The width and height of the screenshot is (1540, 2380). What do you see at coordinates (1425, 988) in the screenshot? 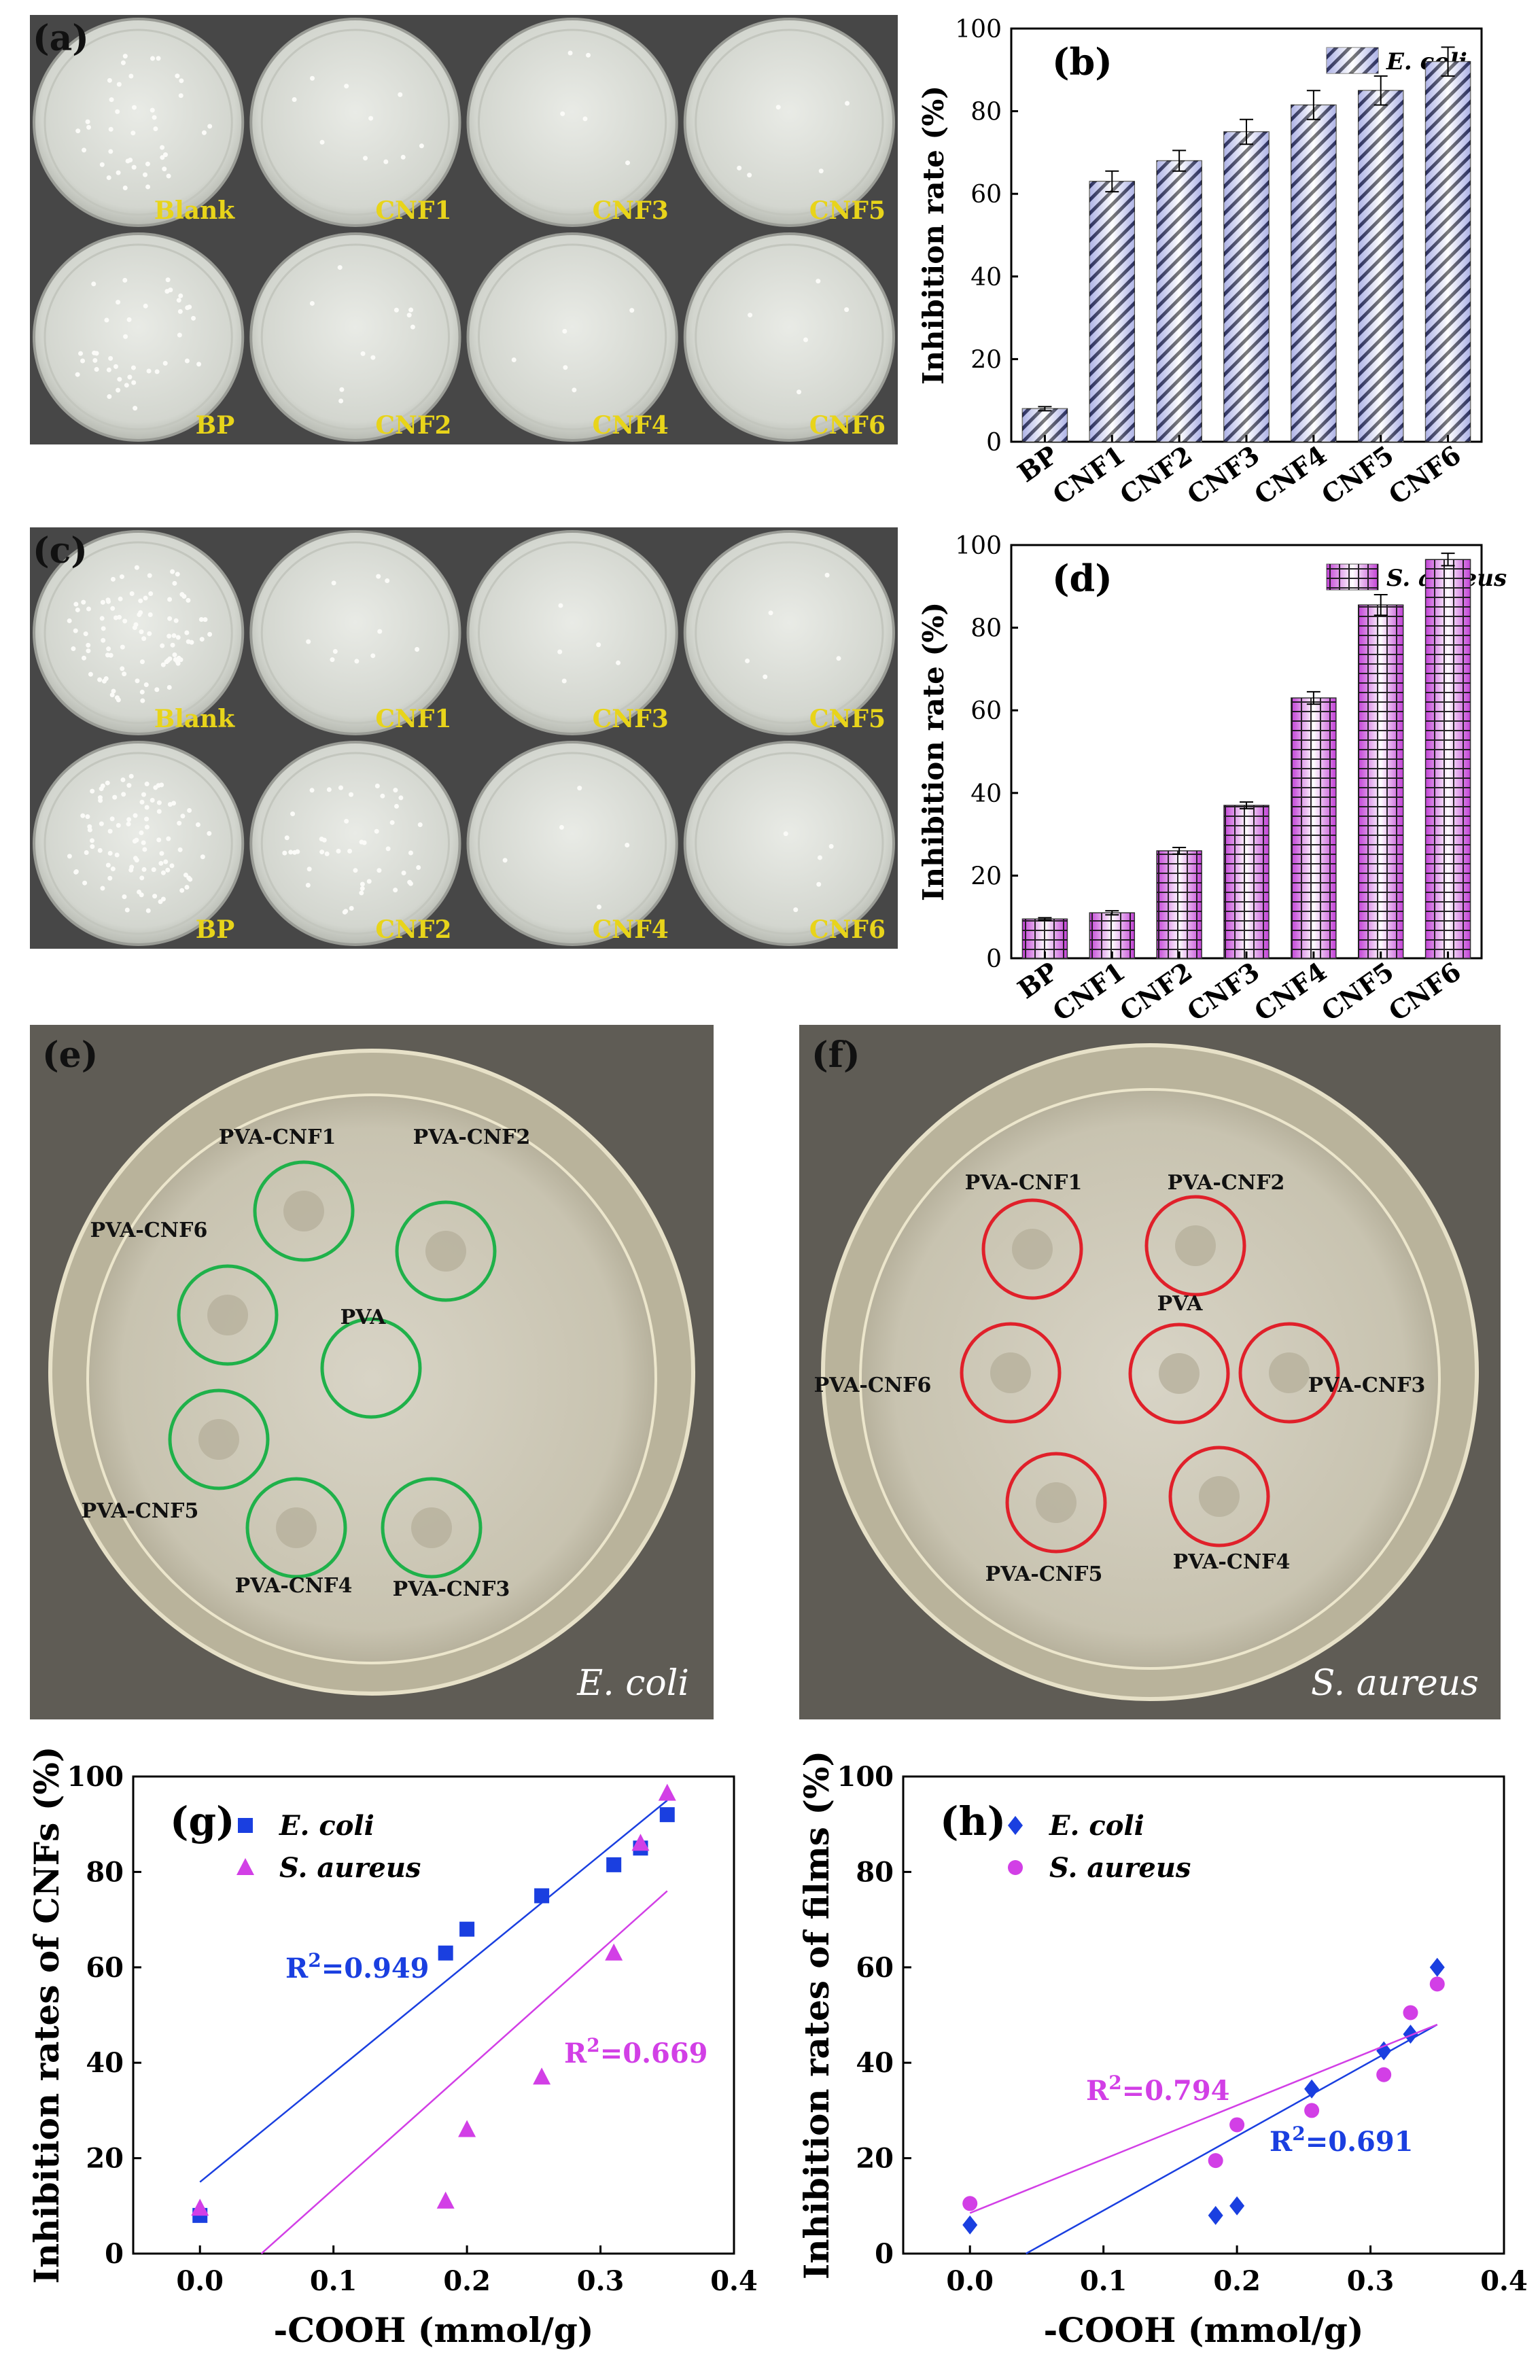
I see `x-tick-label: CNF6` at bounding box center [1425, 988].